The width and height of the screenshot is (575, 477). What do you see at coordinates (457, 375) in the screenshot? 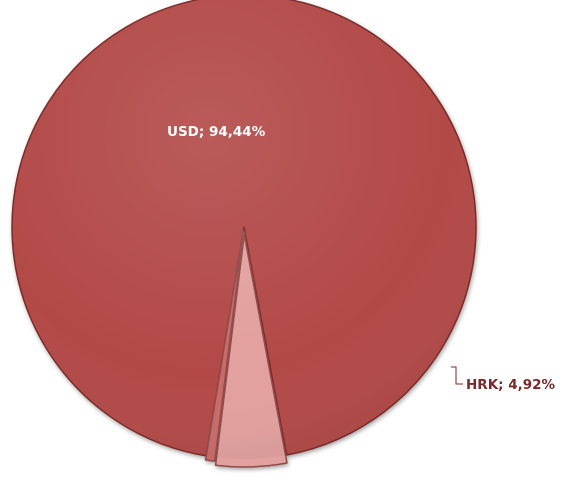
I see `leader-line-hrk` at bounding box center [457, 375].